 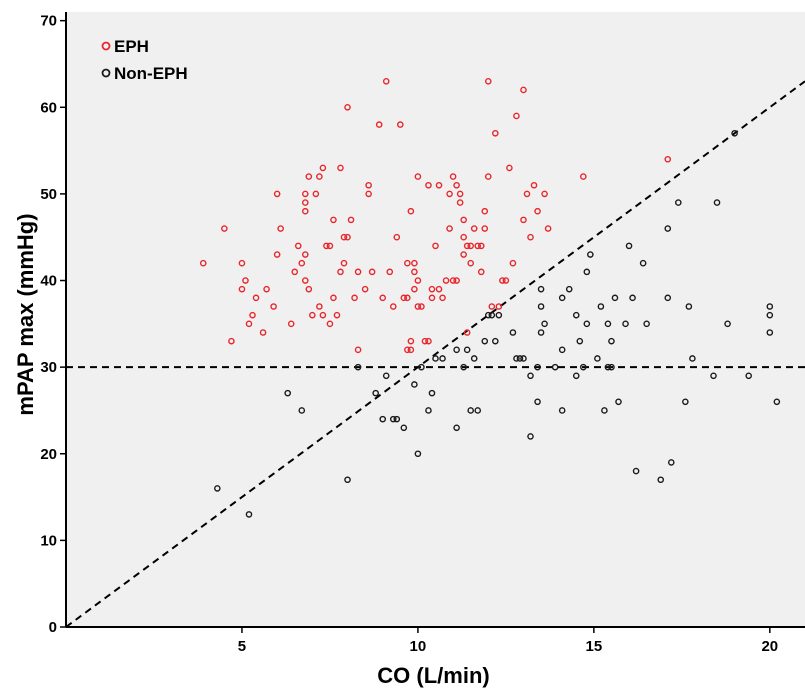 What do you see at coordinates (433, 675) in the screenshot?
I see `x-axis-title: CO (L/min)` at bounding box center [433, 675].